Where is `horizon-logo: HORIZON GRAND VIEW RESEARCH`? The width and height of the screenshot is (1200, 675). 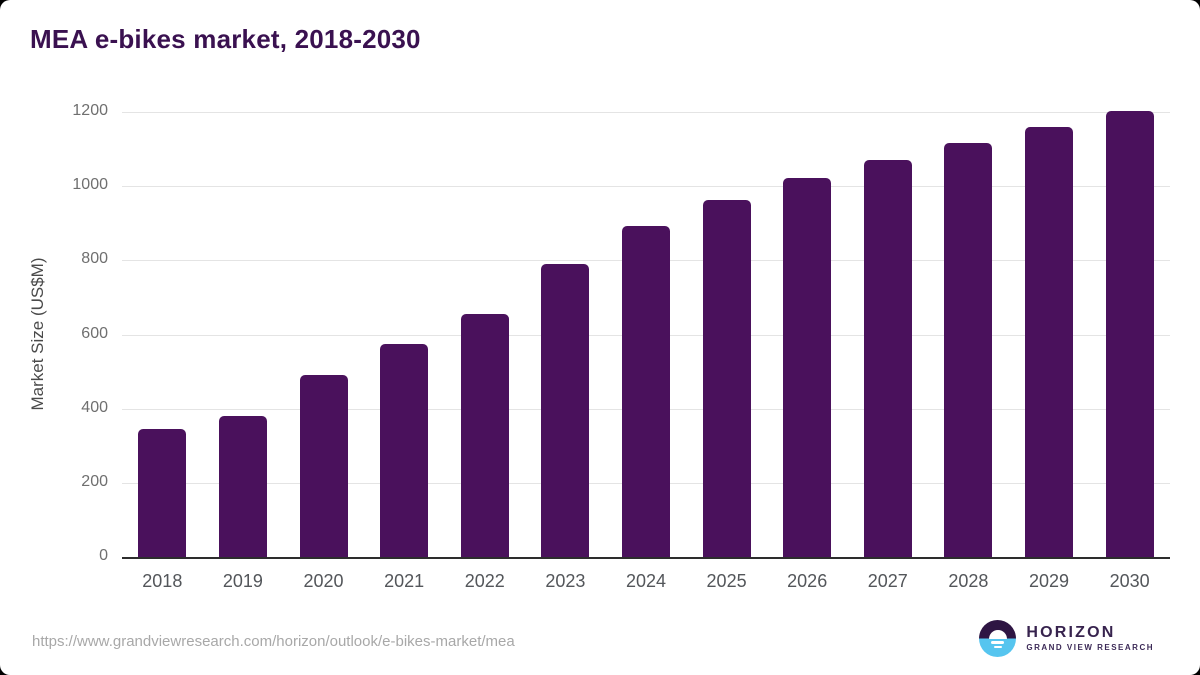 horizon-logo: HORIZON GRAND VIEW RESEARCH is located at coordinates (1066, 638).